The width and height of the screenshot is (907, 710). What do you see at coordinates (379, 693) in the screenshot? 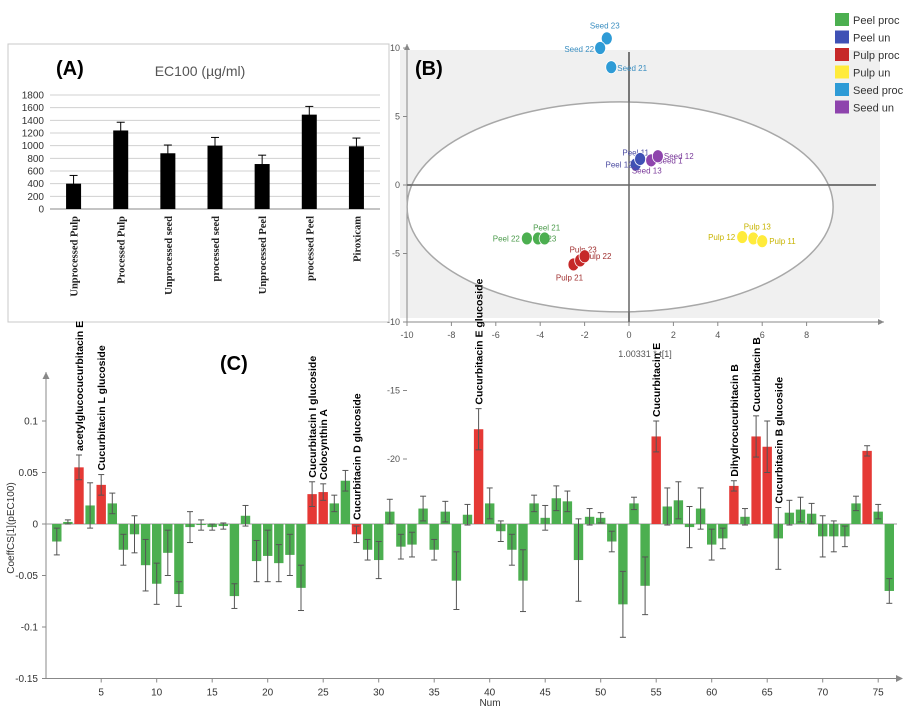
I see `panel-c-x-tick-label: 30` at bounding box center [379, 693].